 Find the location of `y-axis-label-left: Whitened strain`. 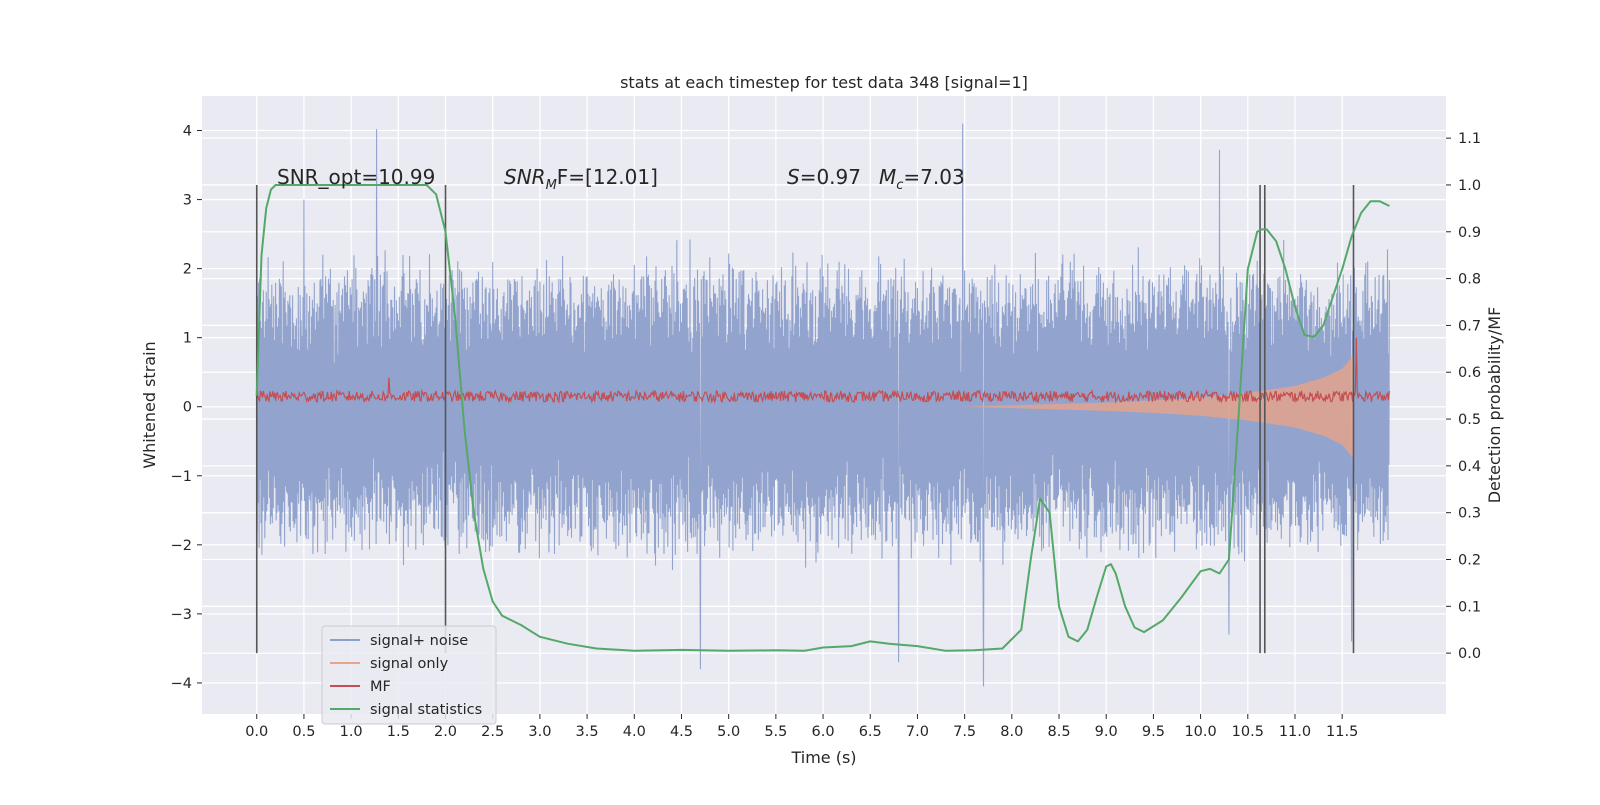

y-axis-label-left: Whitened strain is located at coordinates (149, 404).